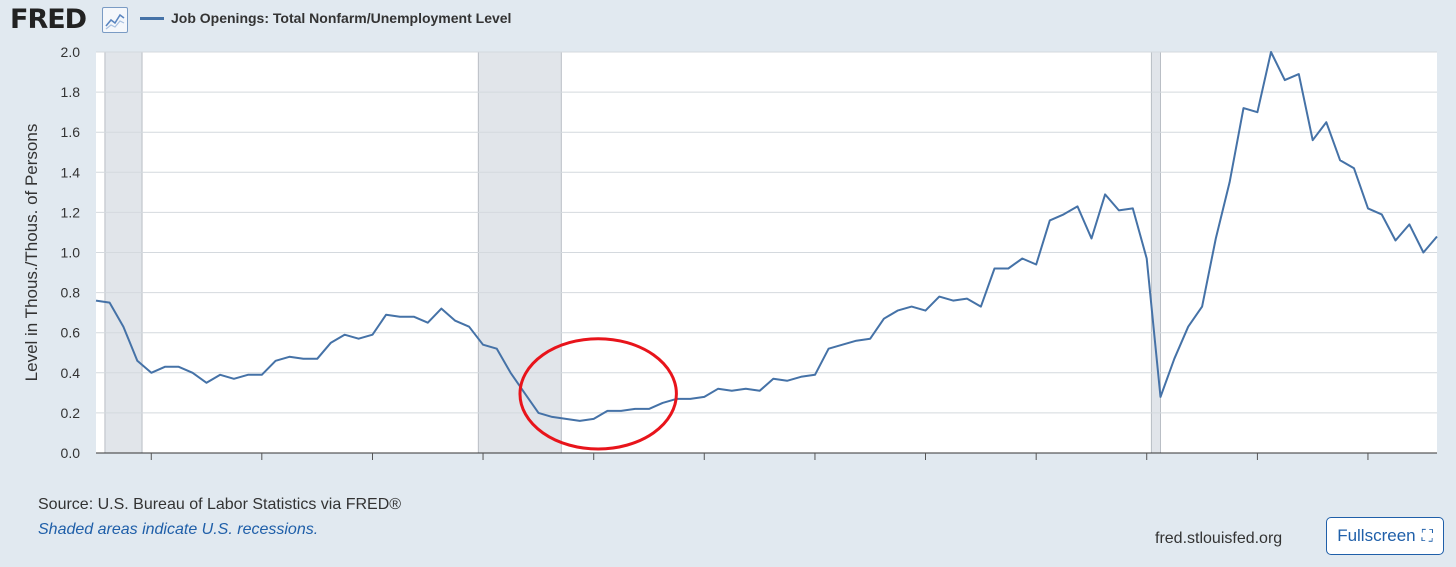 The image size is (1456, 567). What do you see at coordinates (1036, 465) in the screenshot?
I see `x-tick-label: 2018` at bounding box center [1036, 465].